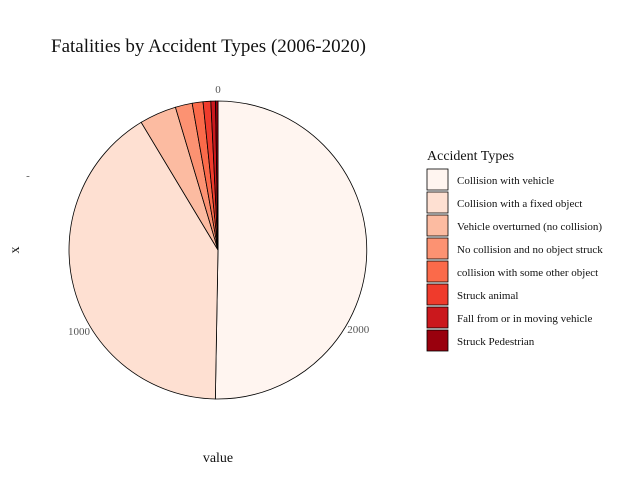 The height and width of the screenshot is (502, 630). I want to click on pie-slice-struck-pedestrian, so click(217, 175).